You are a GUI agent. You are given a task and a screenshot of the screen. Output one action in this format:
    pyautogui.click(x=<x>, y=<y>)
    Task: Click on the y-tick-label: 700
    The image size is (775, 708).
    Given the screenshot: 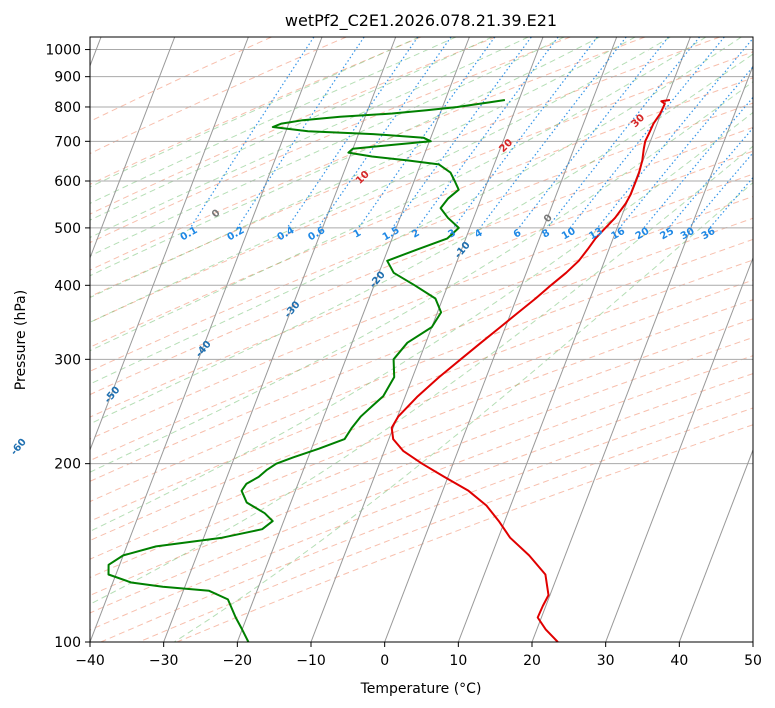 What is the action you would take?
    pyautogui.click(x=67, y=142)
    